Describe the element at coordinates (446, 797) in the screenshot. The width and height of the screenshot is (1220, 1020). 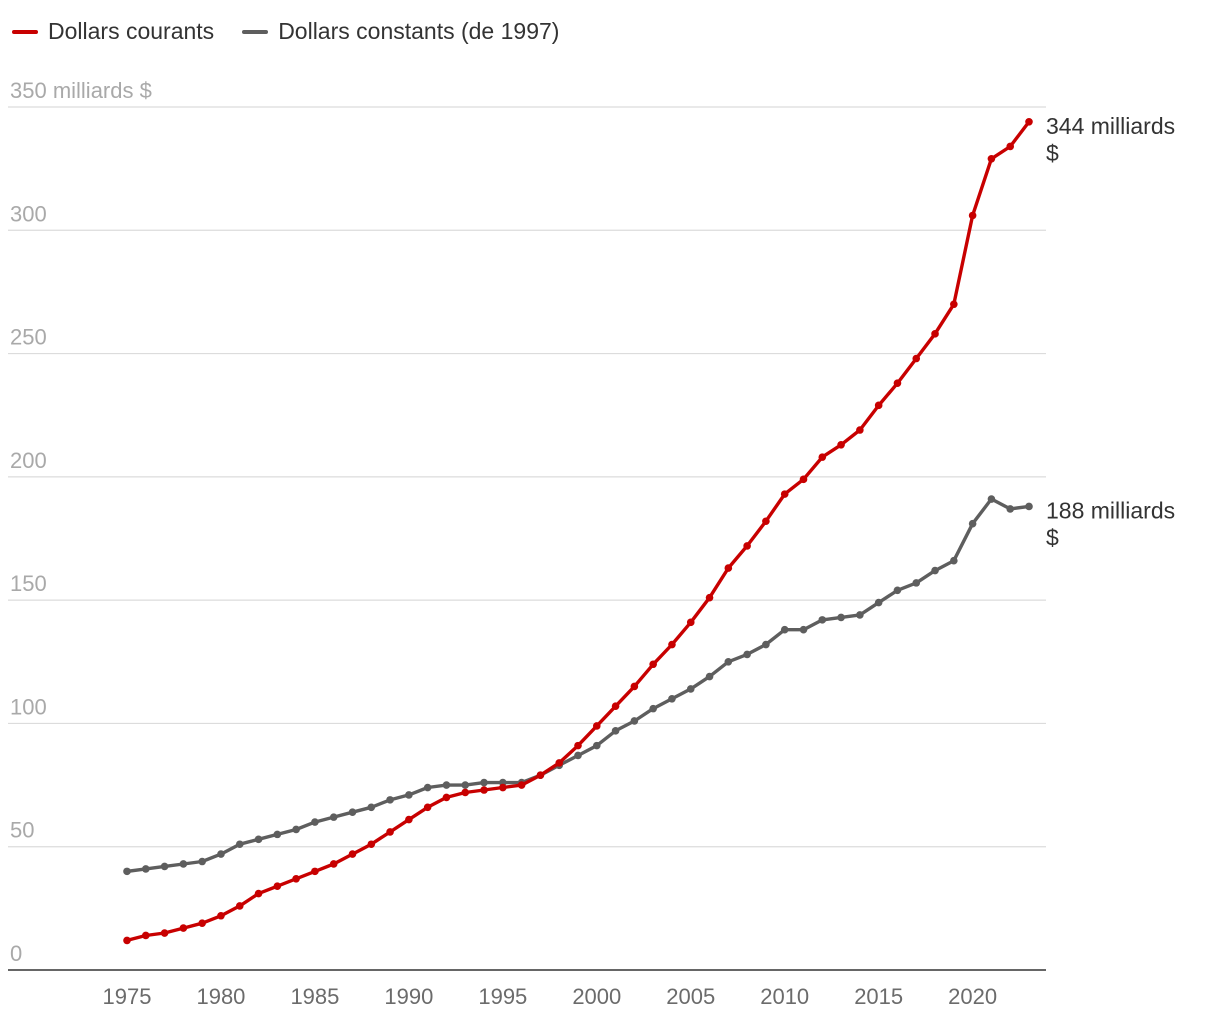
I see `data-point-0-1992` at that location.